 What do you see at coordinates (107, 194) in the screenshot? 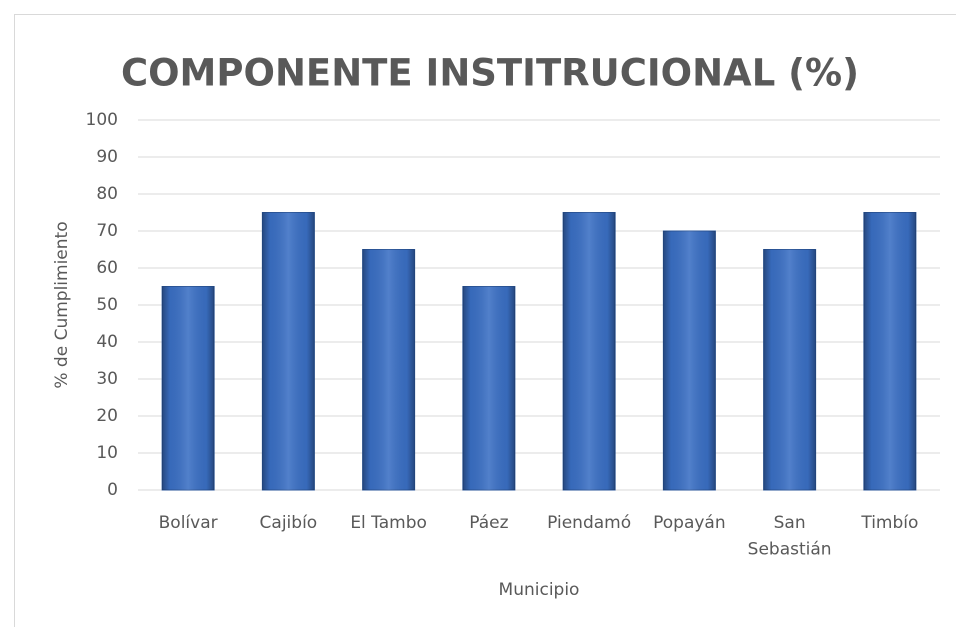
I see `y-tick-label: 80` at bounding box center [107, 194].